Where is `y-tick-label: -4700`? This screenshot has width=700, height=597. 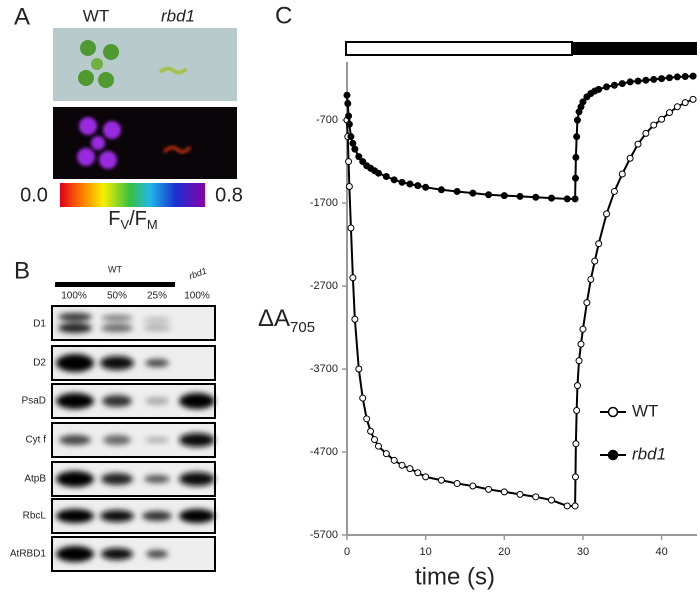 y-tick-label: -4700 is located at coordinates (324, 452).